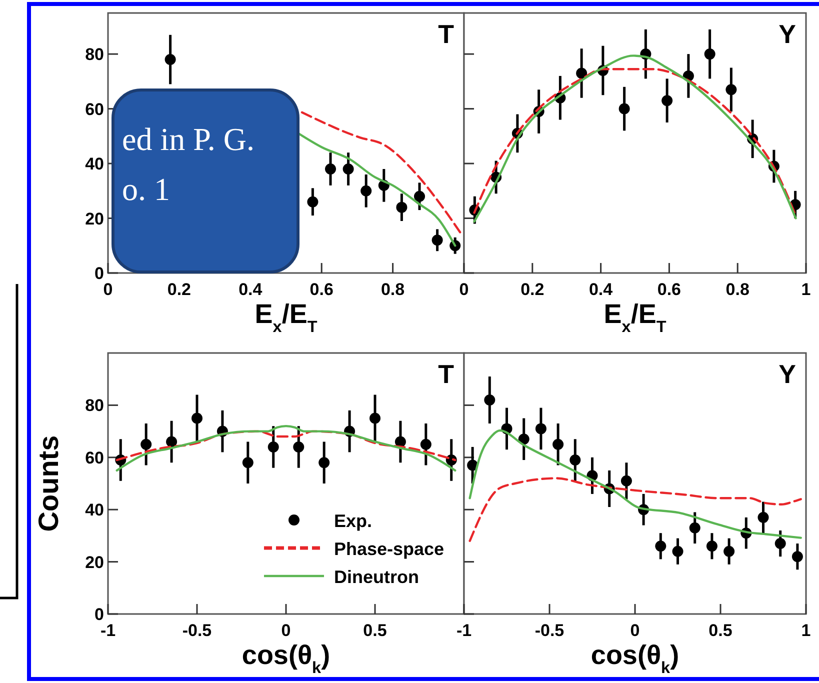 The image size is (819, 683). I want to click on legend-label: Phase-space, so click(389, 549).